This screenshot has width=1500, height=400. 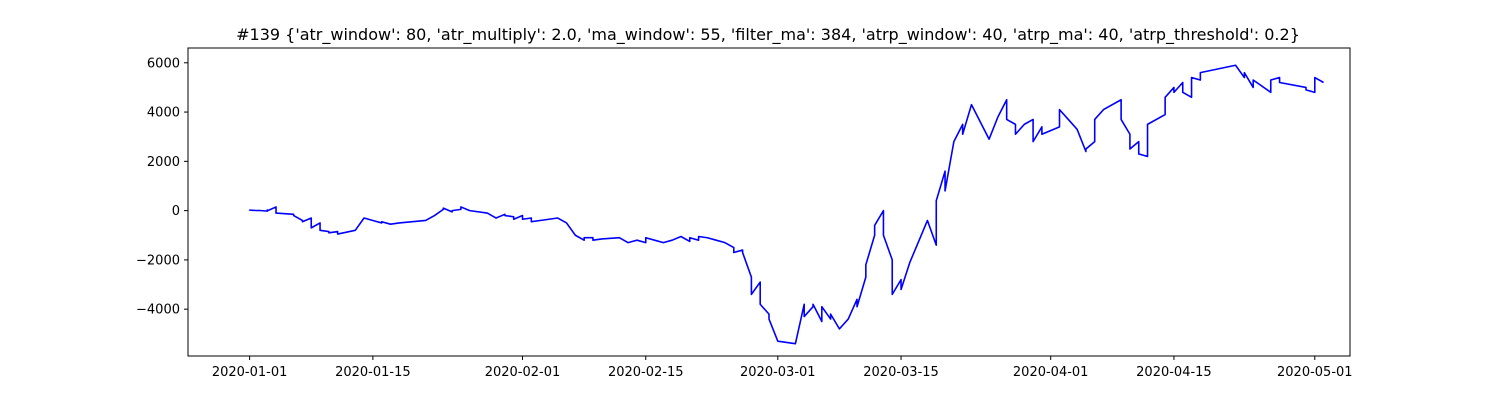 What do you see at coordinates (176, 211) in the screenshot?
I see `y-tick-label: 0` at bounding box center [176, 211].